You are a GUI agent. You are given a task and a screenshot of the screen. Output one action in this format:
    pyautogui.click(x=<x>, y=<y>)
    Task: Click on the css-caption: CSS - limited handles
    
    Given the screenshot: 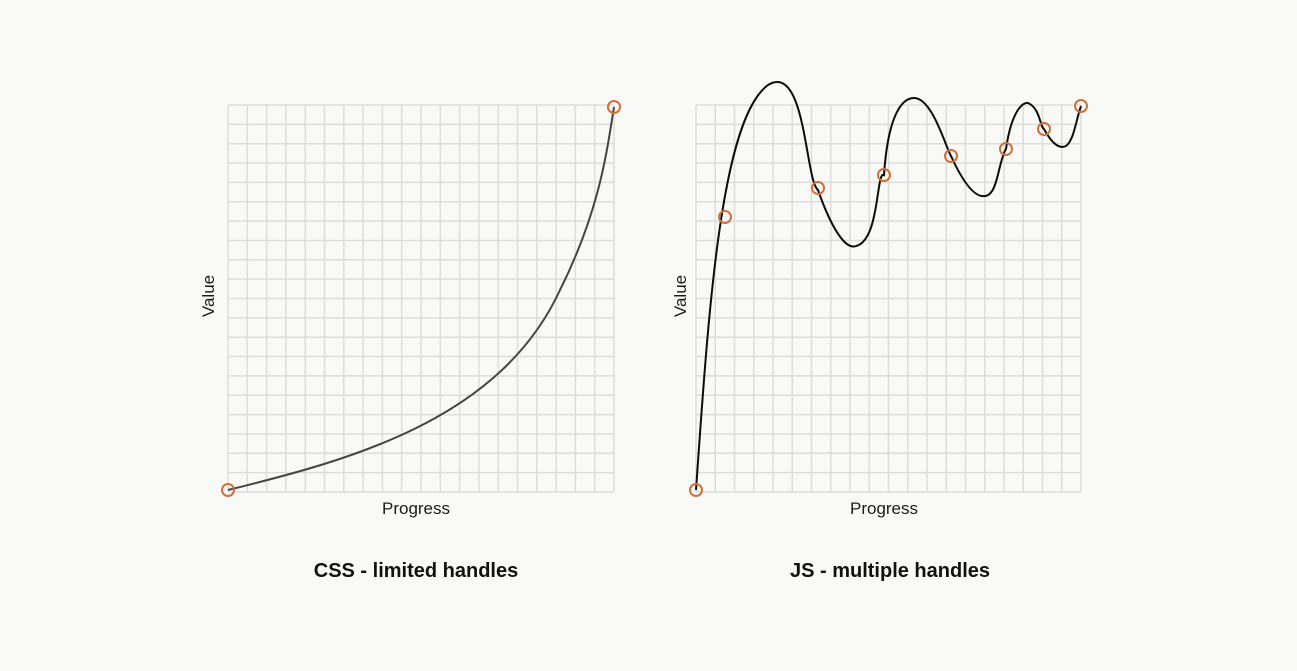 What is the action you would take?
    pyautogui.click(x=416, y=571)
    